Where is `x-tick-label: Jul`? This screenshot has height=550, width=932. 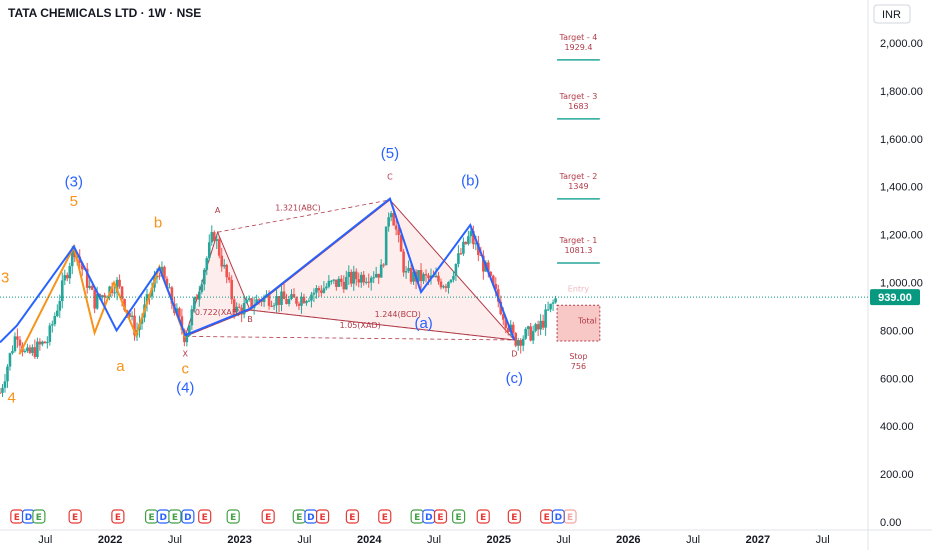 x-tick-label: Jul is located at coordinates (693, 540).